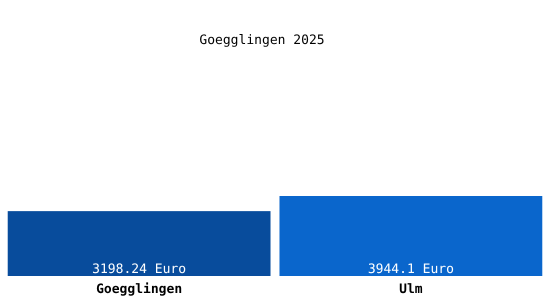 Image resolution: width=550 pixels, height=300 pixels. I want to click on x-tick-label: Ulm, so click(411, 289).